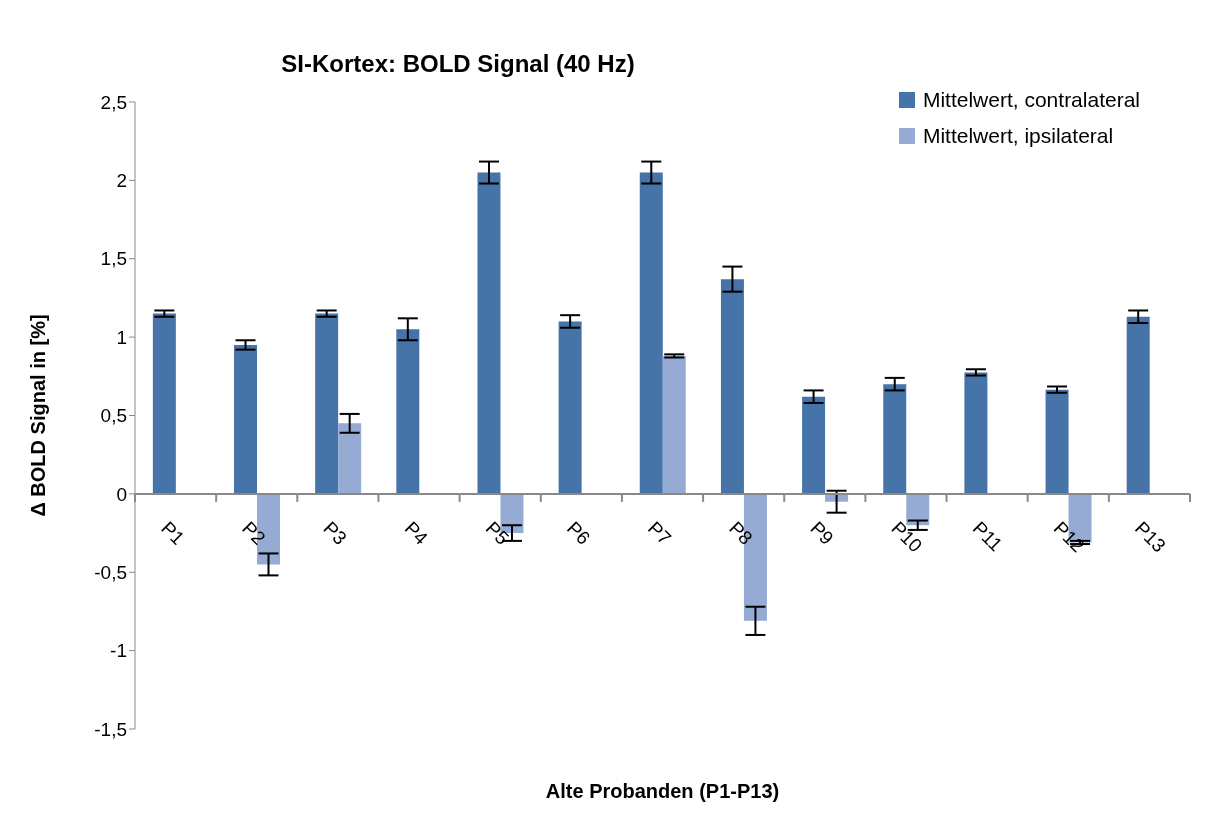 The width and height of the screenshot is (1210, 819). I want to click on x-axis-title: Alte Probanden (P1-P13), so click(662, 791).